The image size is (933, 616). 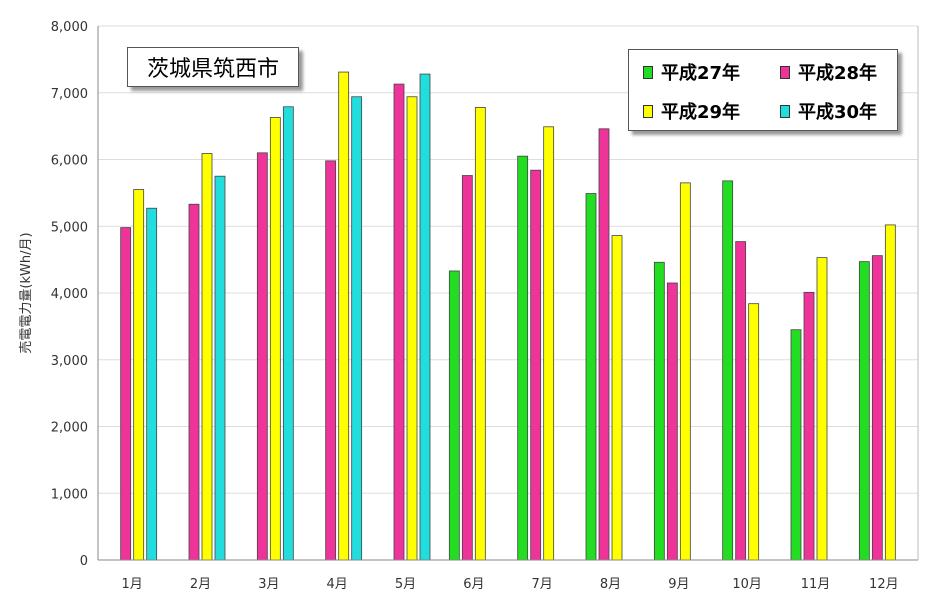 I want to click on y-tick-label: 2,000, so click(x=69, y=428).